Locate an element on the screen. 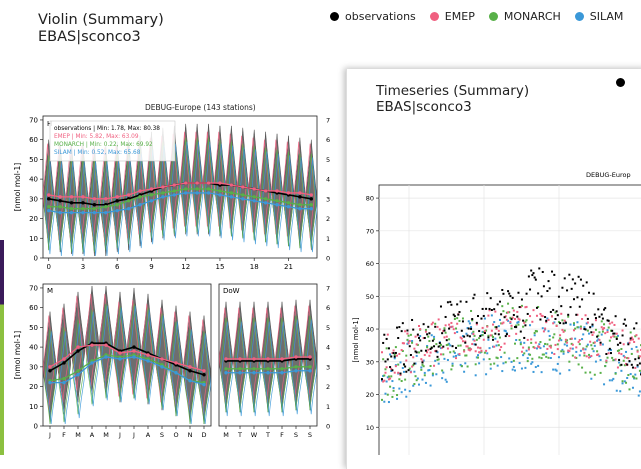  y-tick-label: 60 is located at coordinates (33, 140).